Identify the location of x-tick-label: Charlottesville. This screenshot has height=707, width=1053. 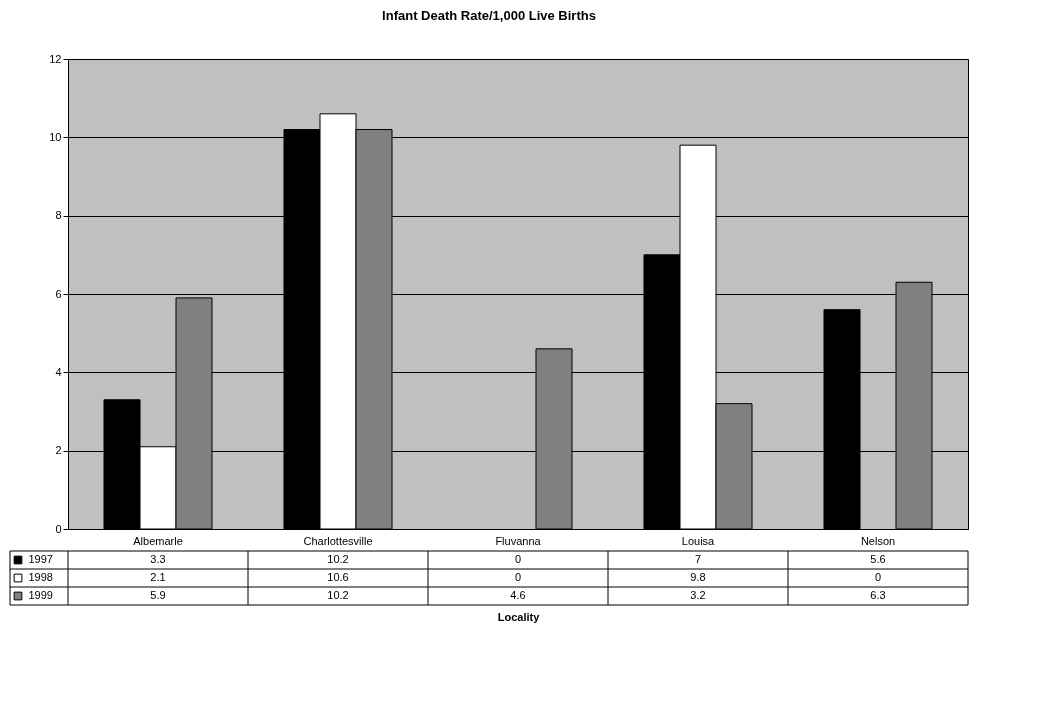
(338, 540).